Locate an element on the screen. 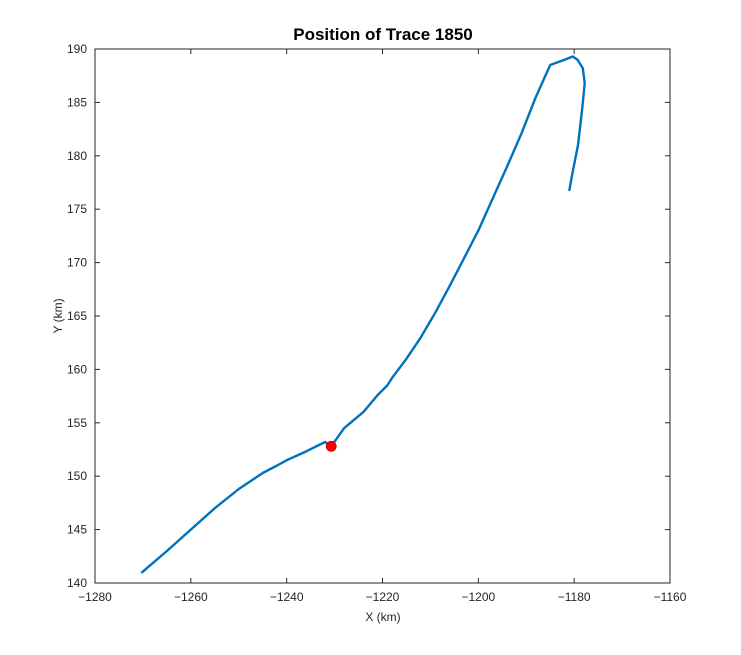 Image resolution: width=741 pixels, height=655 pixels. y-tick-label: 185 is located at coordinates (77, 102).